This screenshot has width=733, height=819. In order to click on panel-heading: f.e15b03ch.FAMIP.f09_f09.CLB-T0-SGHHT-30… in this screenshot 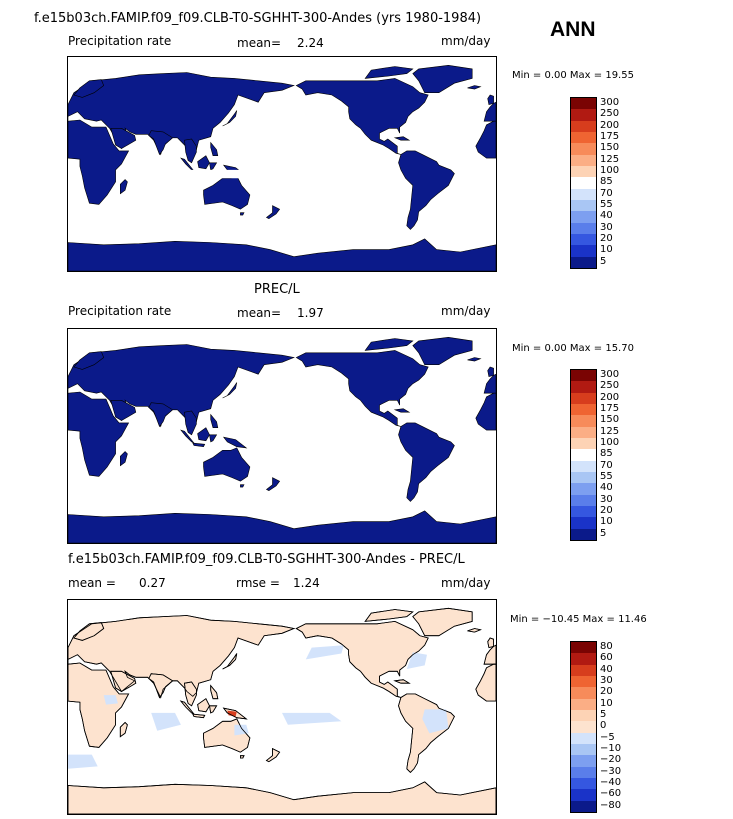, I will do `click(266, 559)`.